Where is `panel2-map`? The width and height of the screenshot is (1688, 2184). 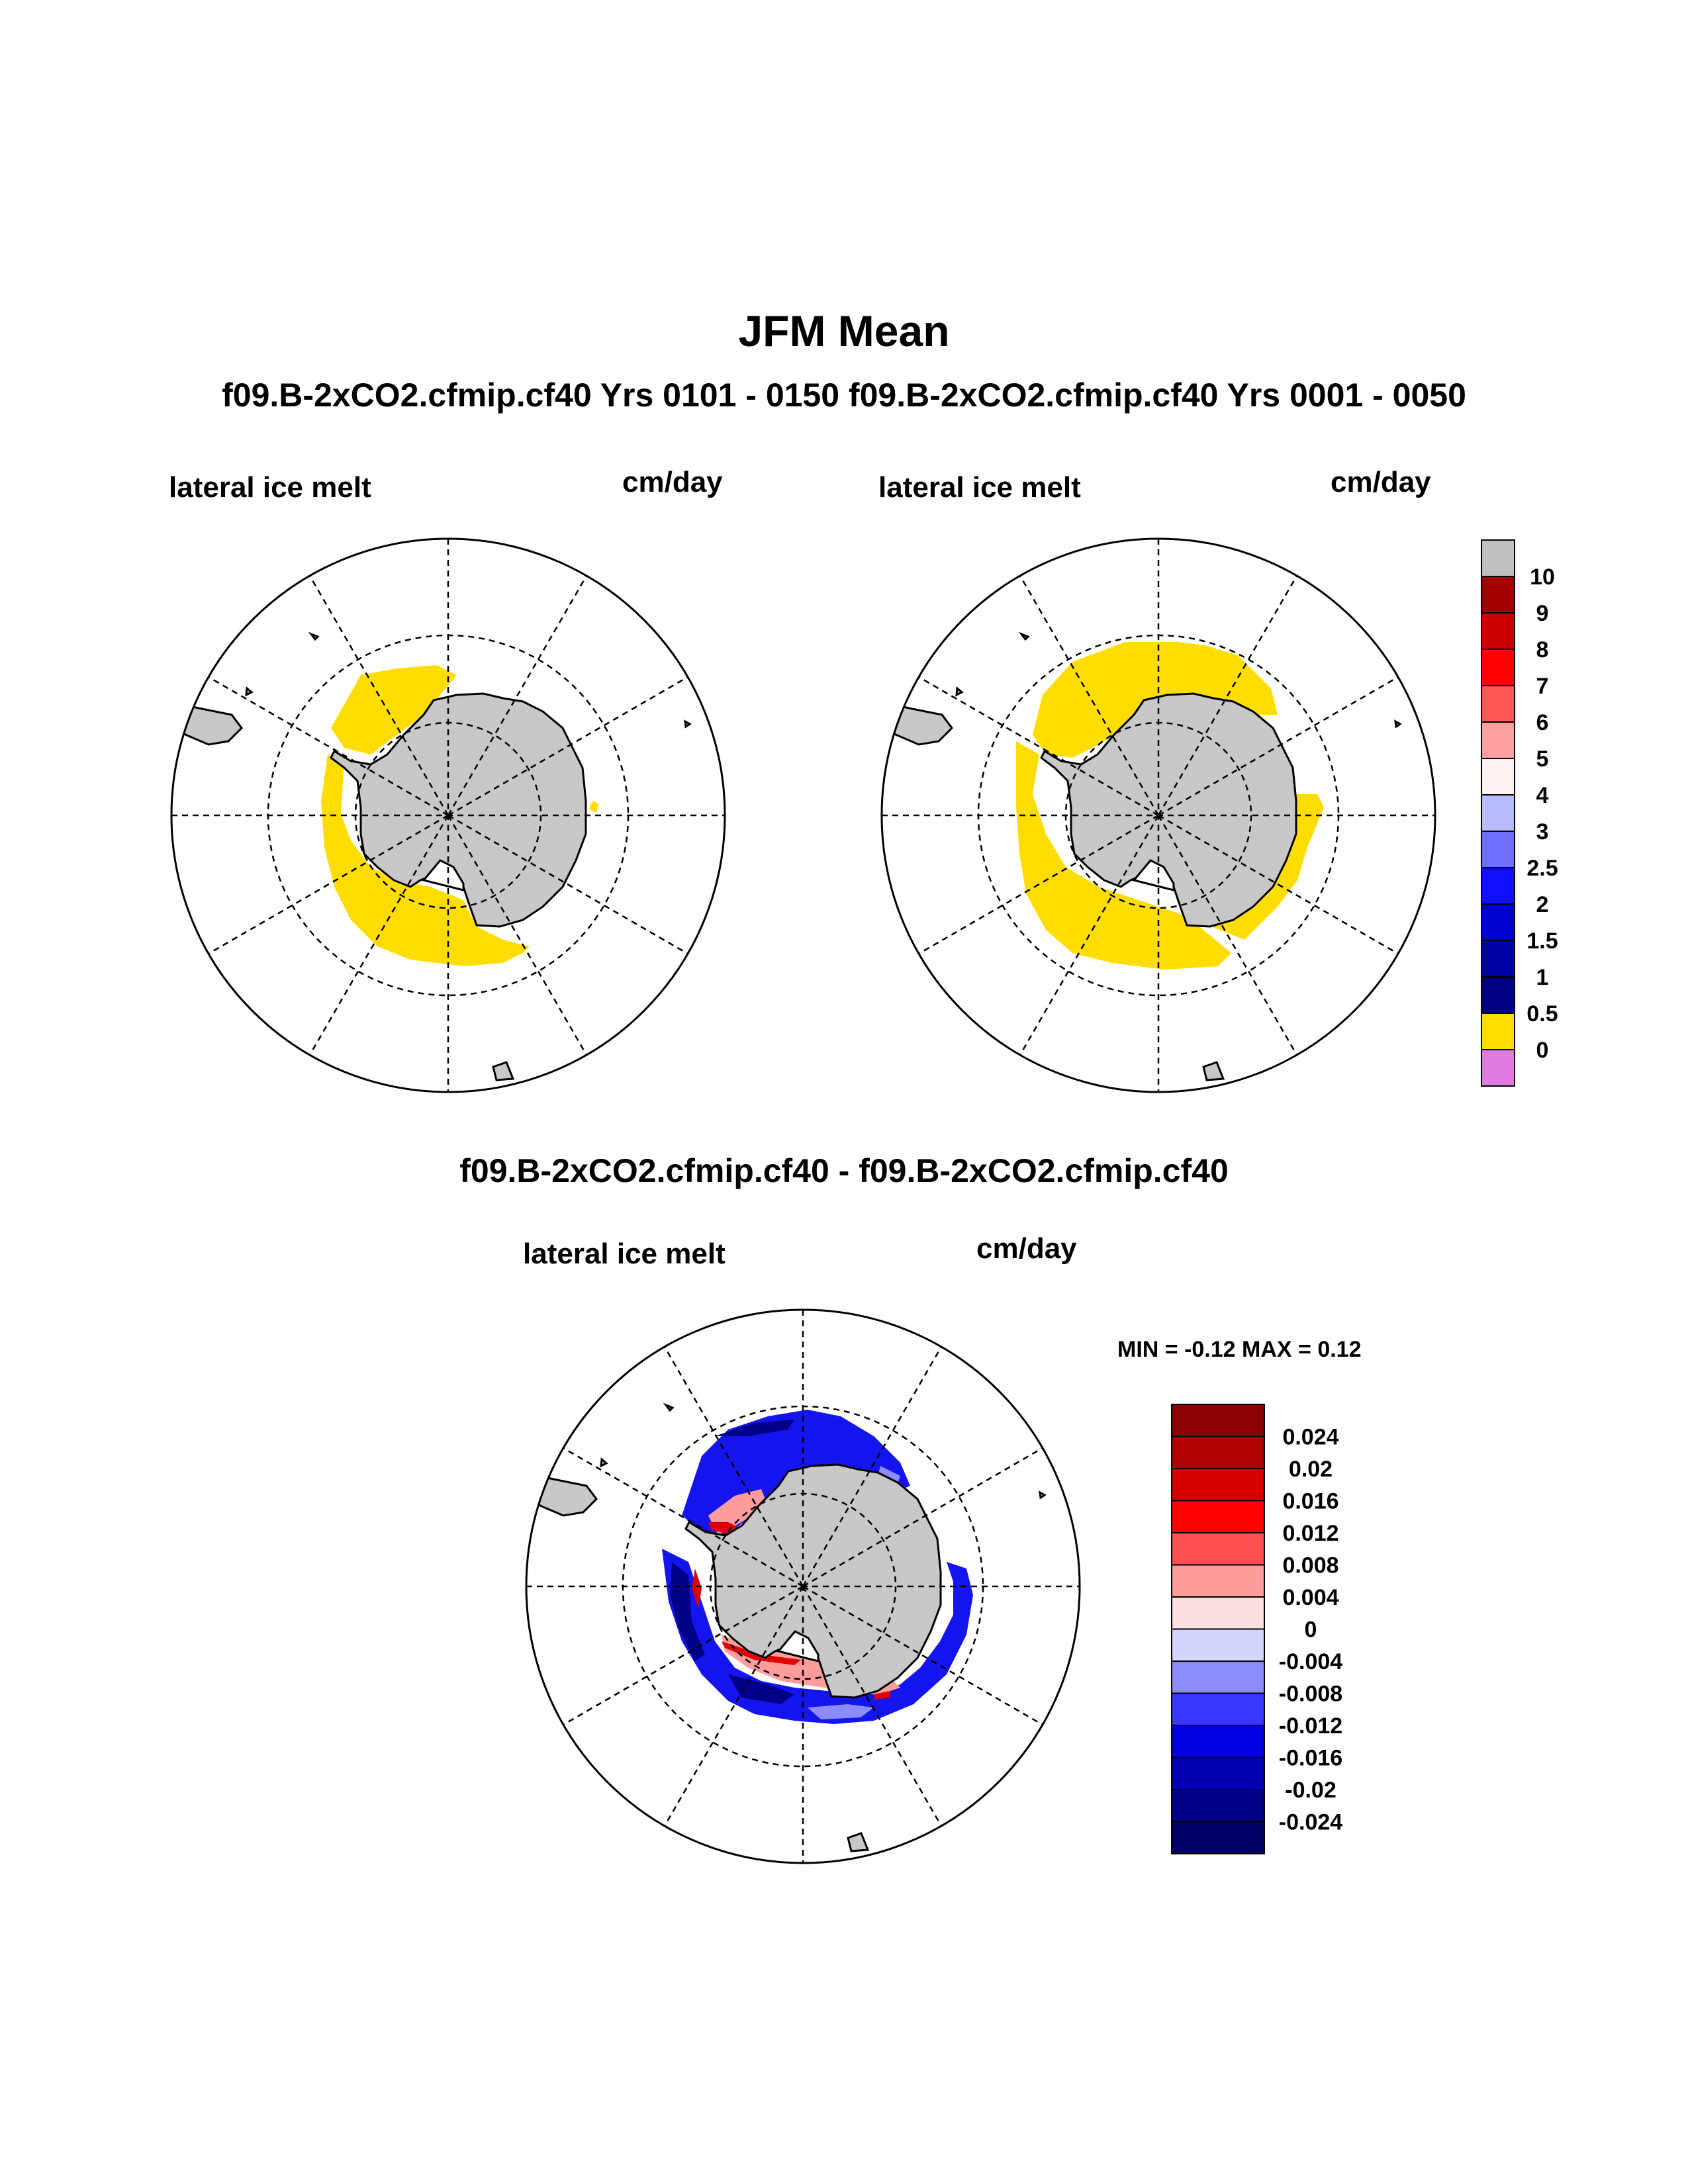
panel2-map is located at coordinates (1158, 815).